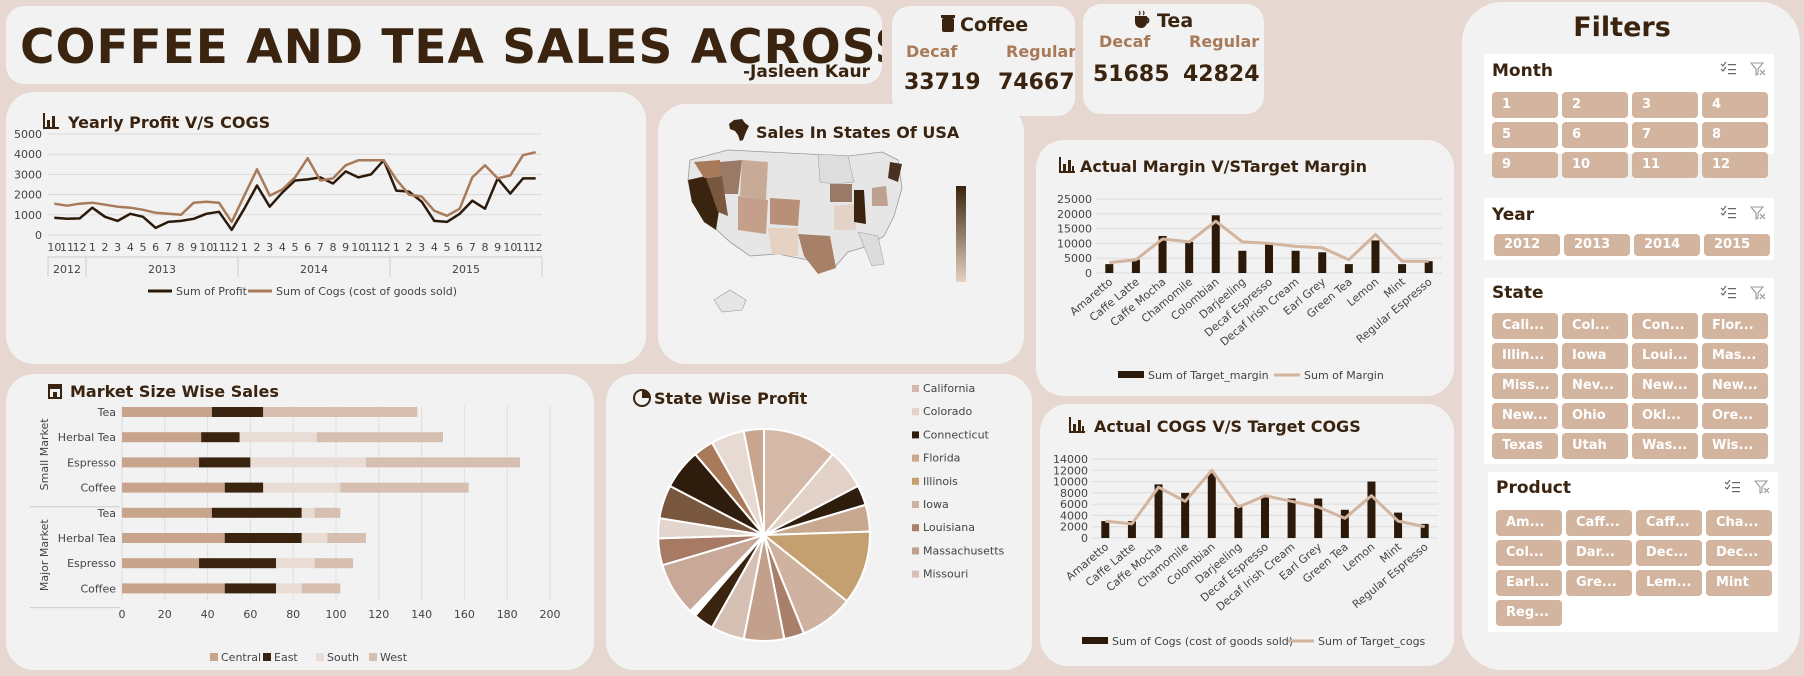  What do you see at coordinates (1595, 135) in the screenshot?
I see `month-filter-item: 6` at bounding box center [1595, 135].